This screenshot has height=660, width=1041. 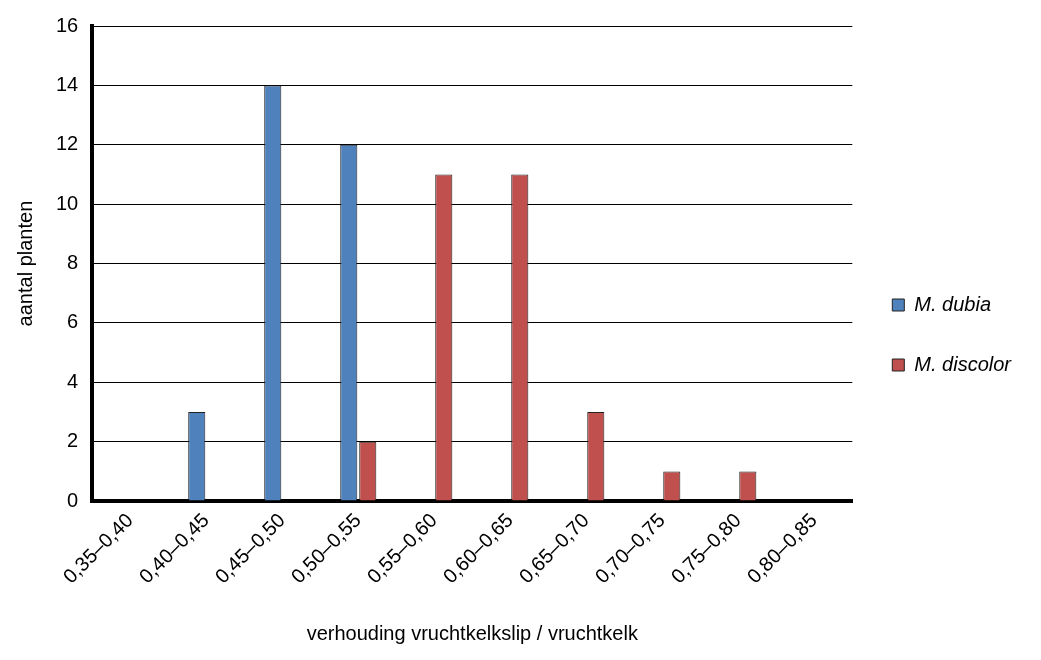 I want to click on y-tick-label: 2, so click(x=73, y=440).